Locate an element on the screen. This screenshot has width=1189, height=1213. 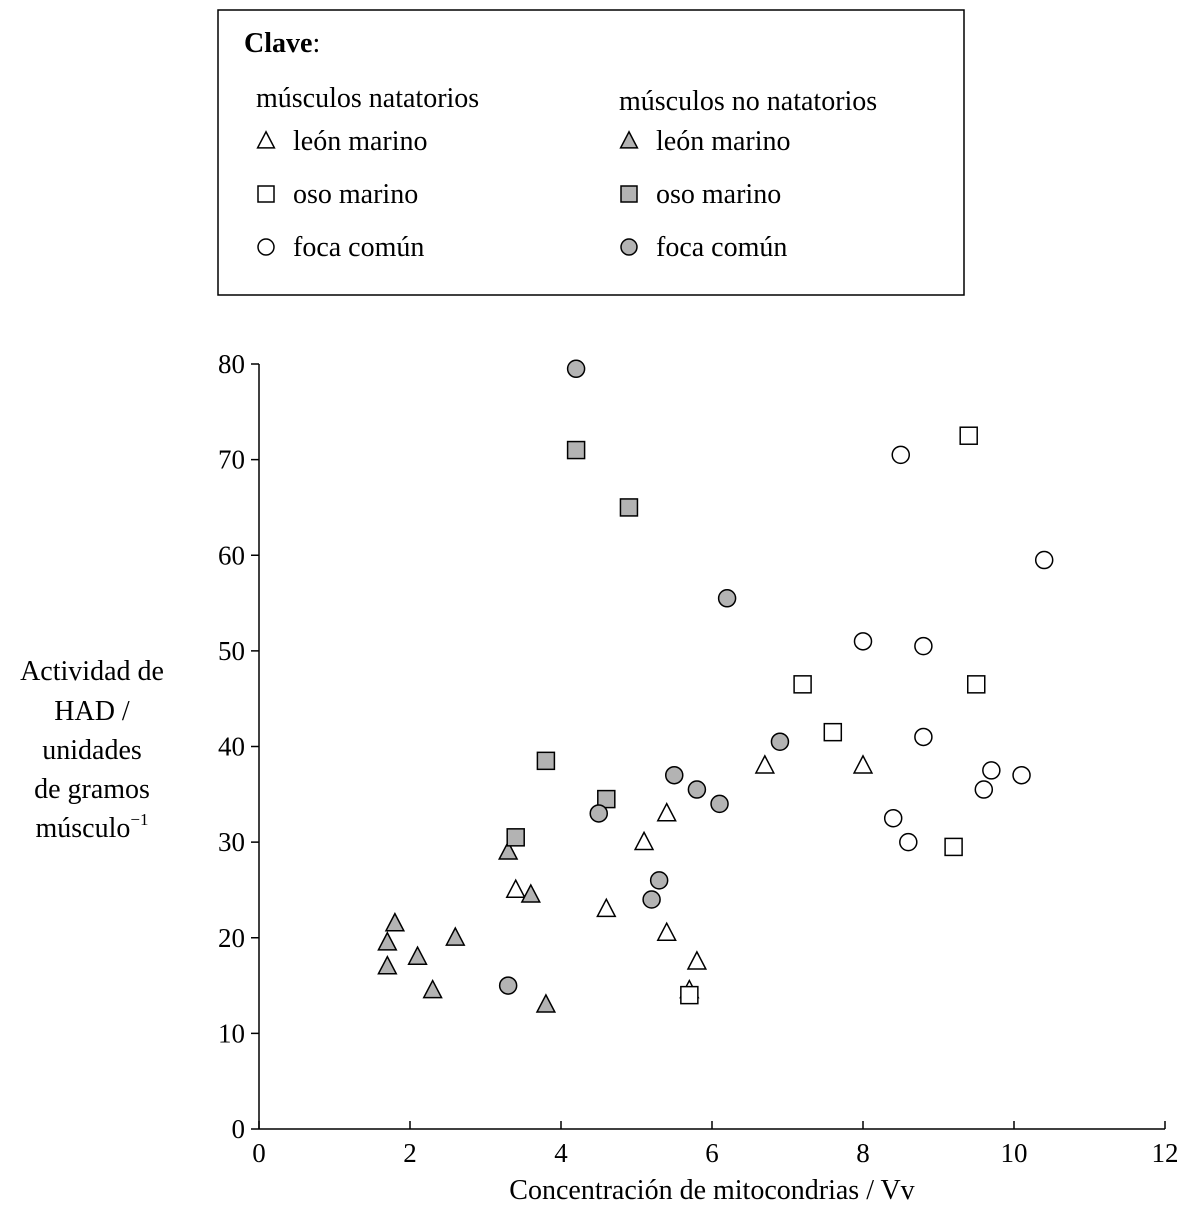
legend-triangle-filled-icon is located at coordinates (629, 139).